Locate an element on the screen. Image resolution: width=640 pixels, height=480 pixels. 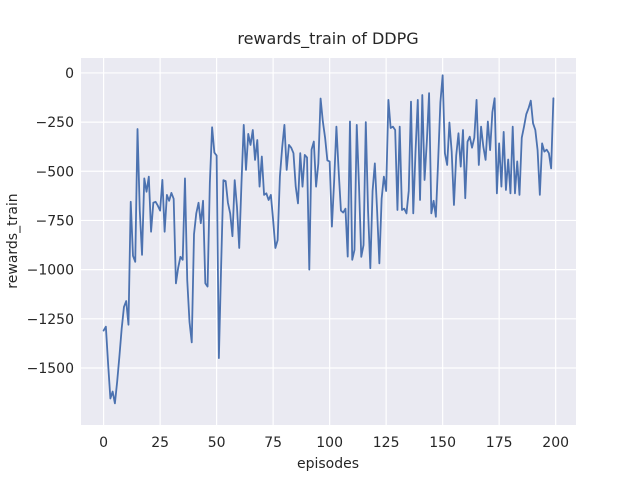
y-tick-label: −1250 is located at coordinates (50, 320).